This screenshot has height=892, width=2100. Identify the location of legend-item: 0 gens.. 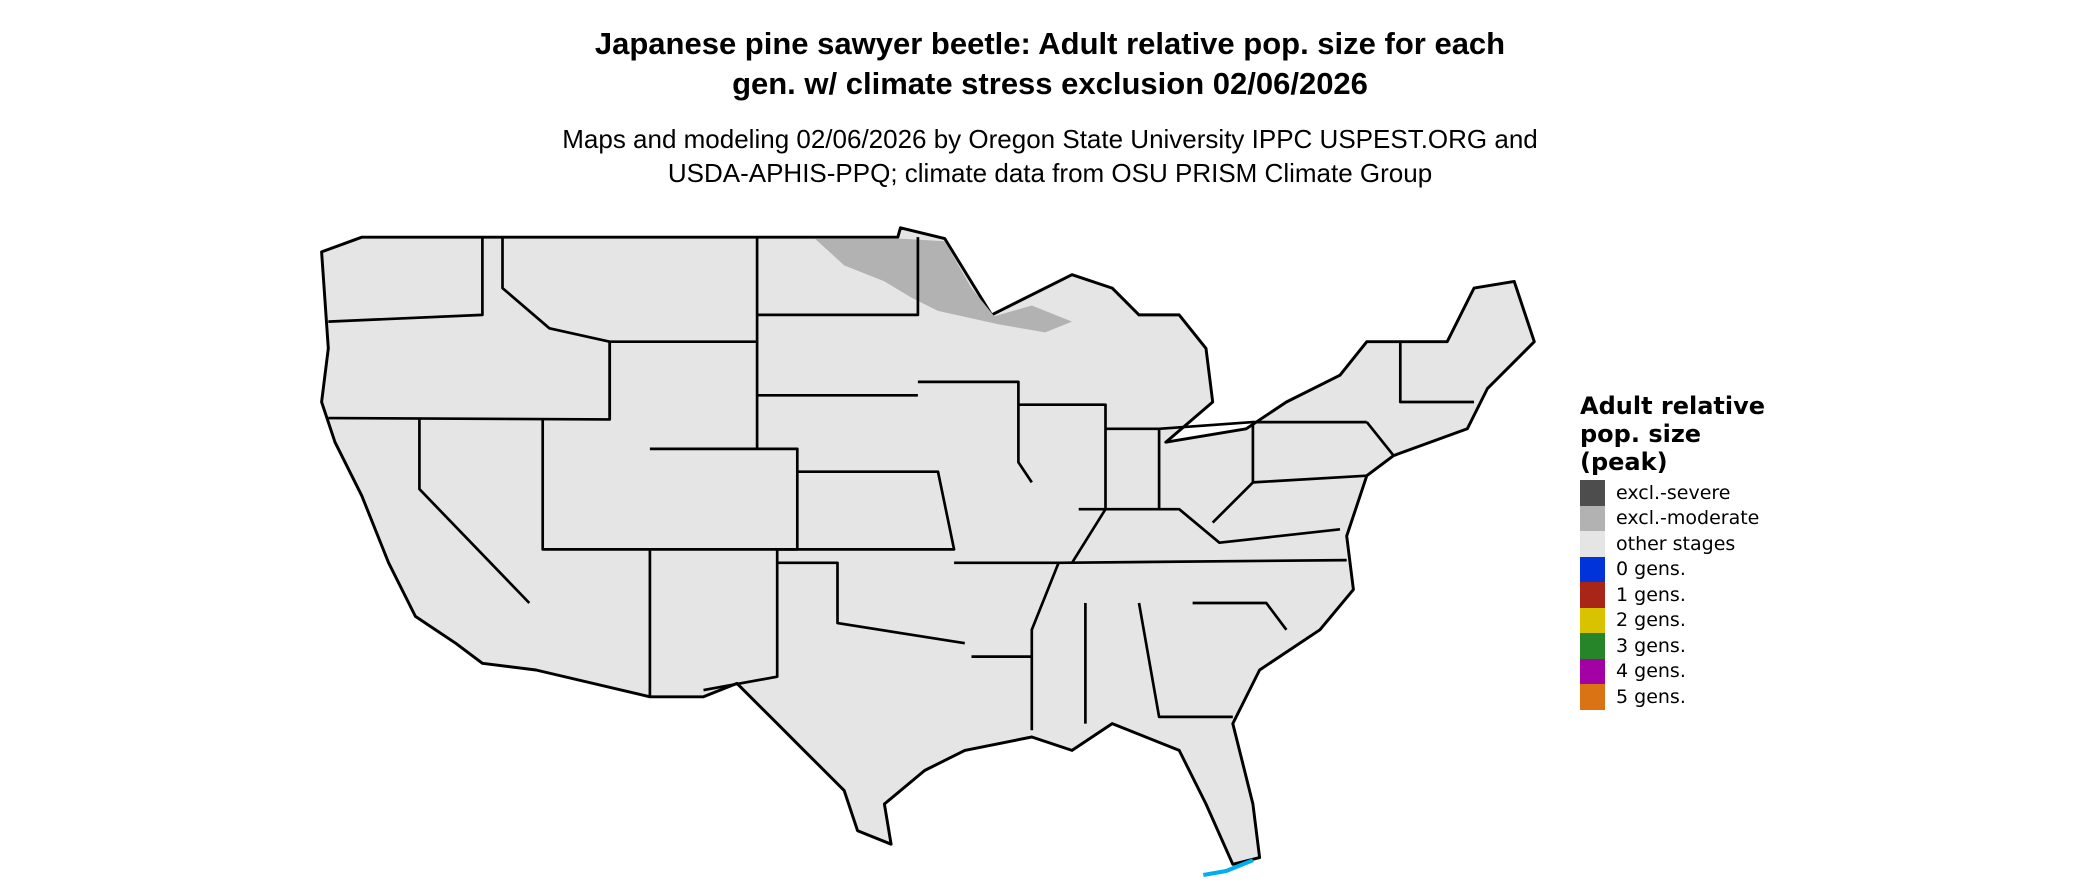
(1672, 569).